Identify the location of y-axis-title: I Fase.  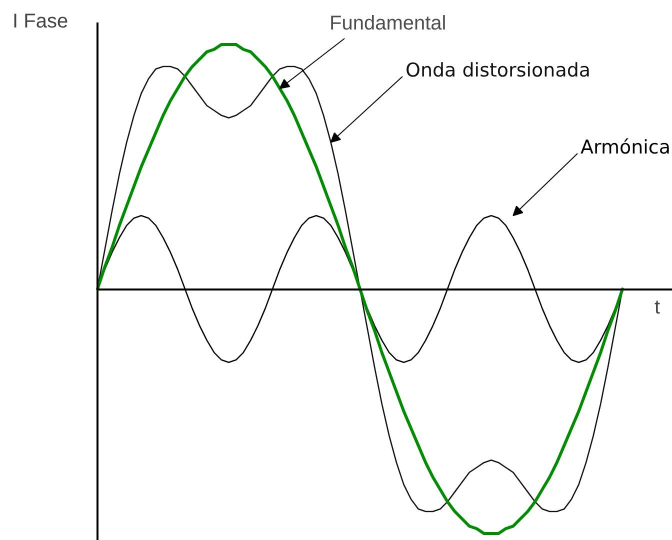
(40, 21).